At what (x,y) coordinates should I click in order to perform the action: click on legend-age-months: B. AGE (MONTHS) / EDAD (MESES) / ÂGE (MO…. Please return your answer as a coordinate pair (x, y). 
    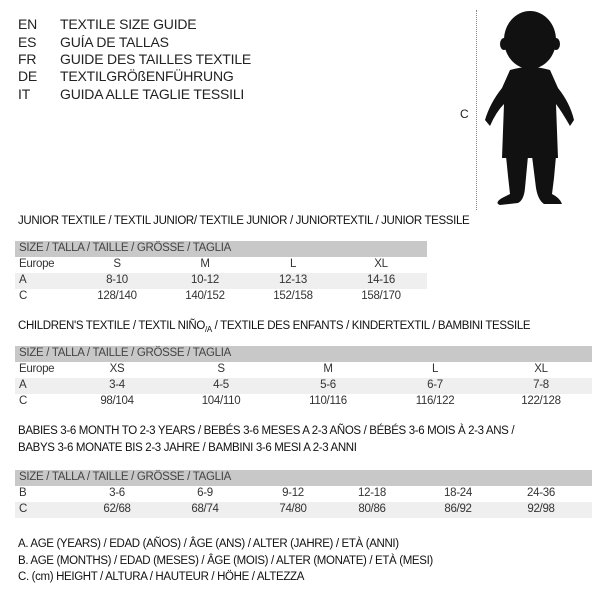
    Looking at the image, I should click on (225, 561).